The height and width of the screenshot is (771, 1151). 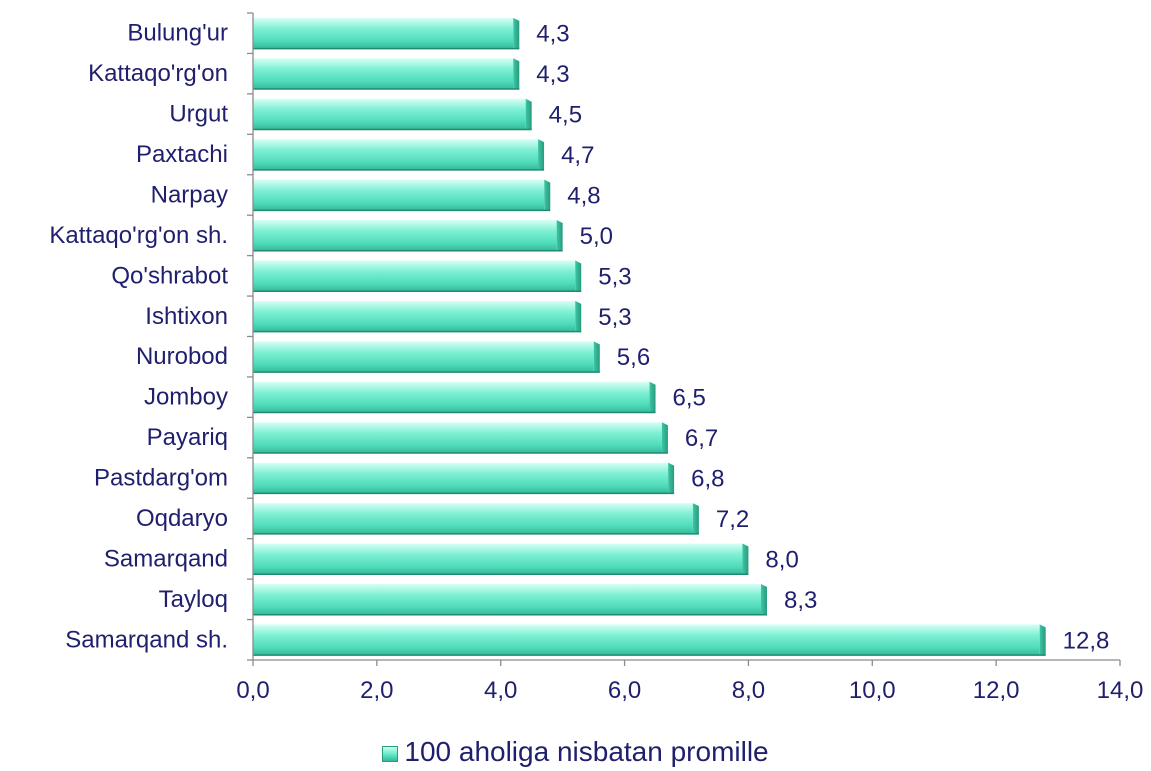 I want to click on category-label: Paxtachi, so click(x=182, y=154).